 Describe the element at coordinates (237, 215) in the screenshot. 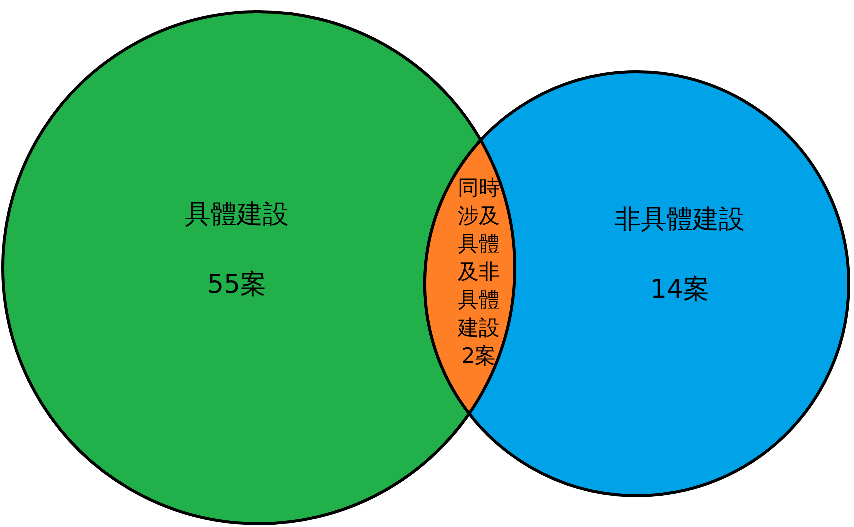

I see `category-label: 具體建設` at that location.